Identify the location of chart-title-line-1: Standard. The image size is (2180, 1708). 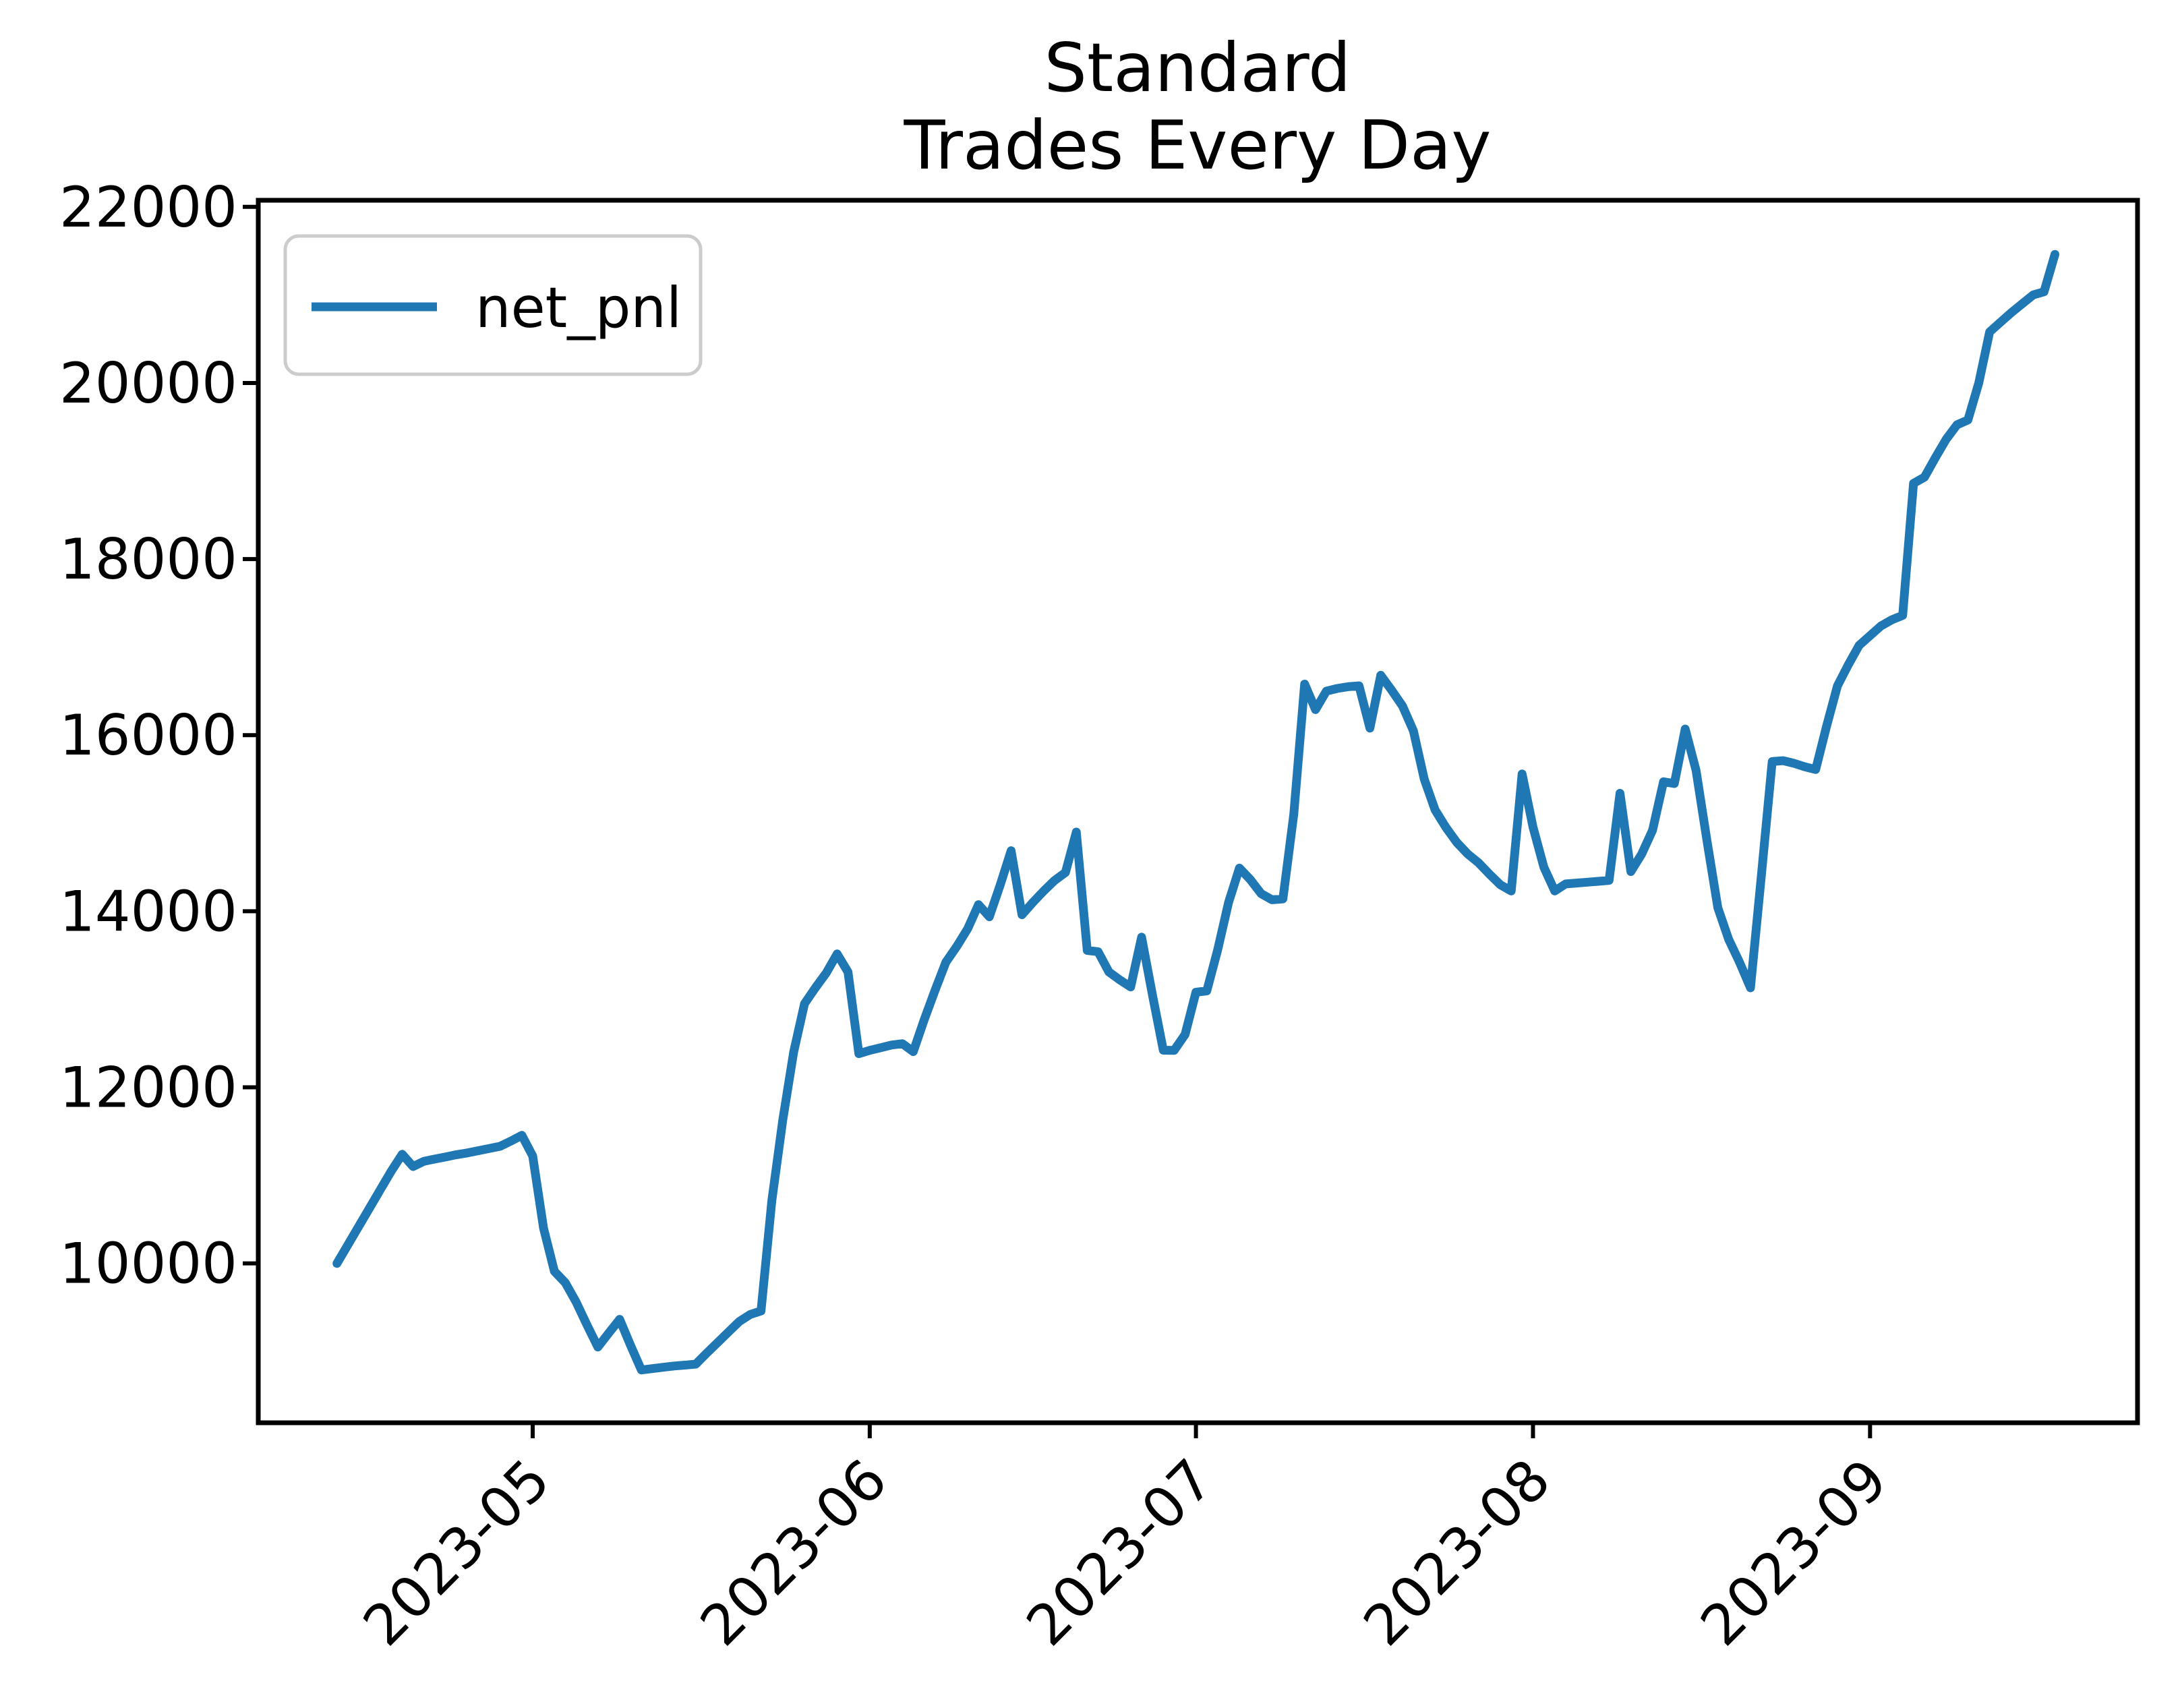
(1198, 67).